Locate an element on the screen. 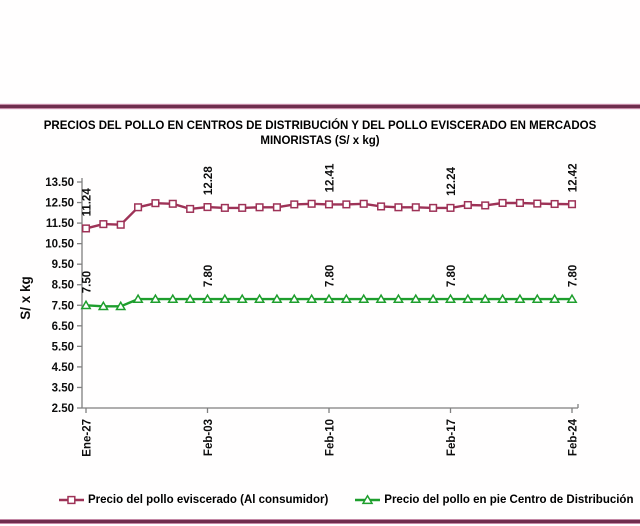 The image size is (640, 526). svg-text: 13.50 is located at coordinates (59, 183).